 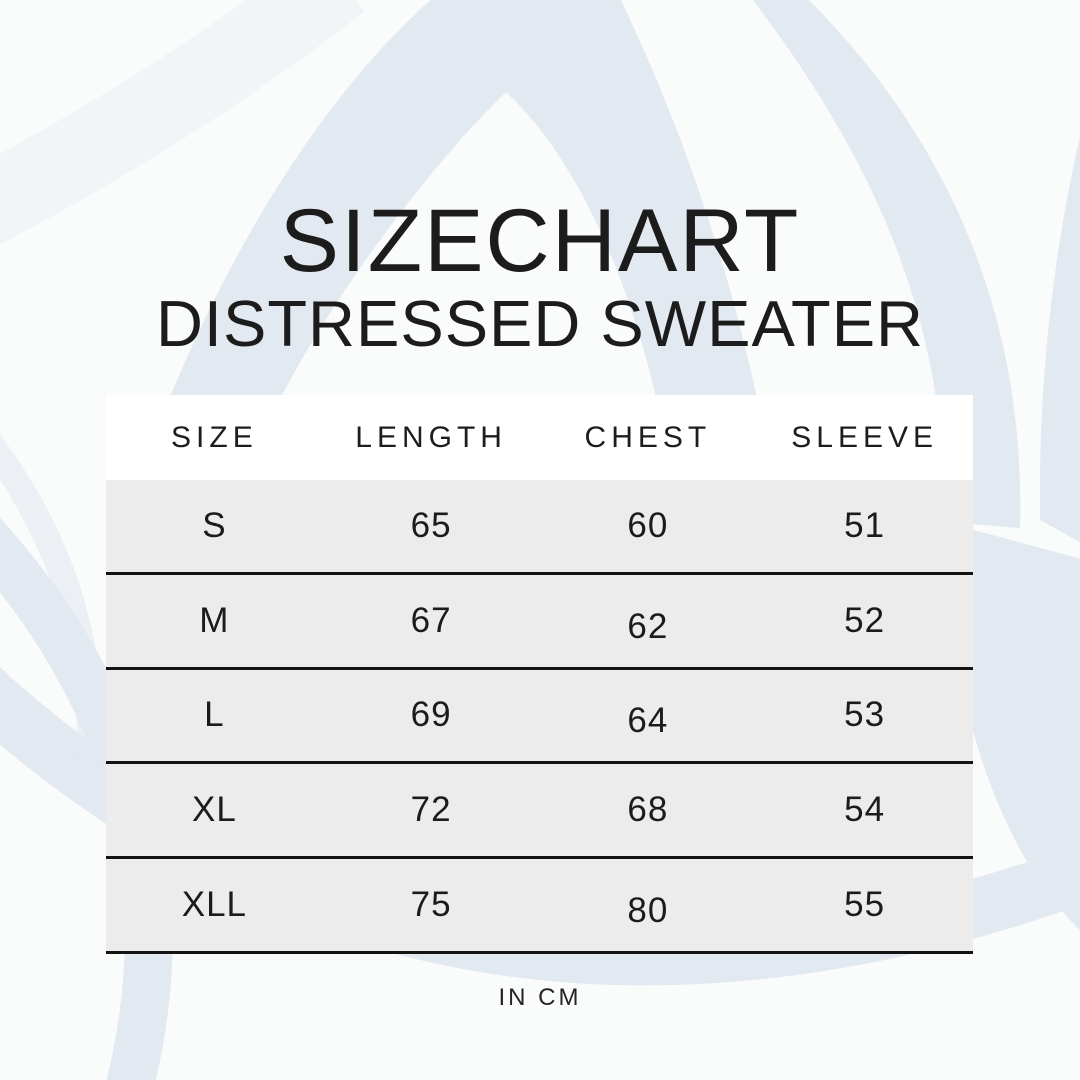 What do you see at coordinates (539, 437) in the screenshot?
I see `table-header-row: SIZE LENGTH CHEST SLEEVE` at bounding box center [539, 437].